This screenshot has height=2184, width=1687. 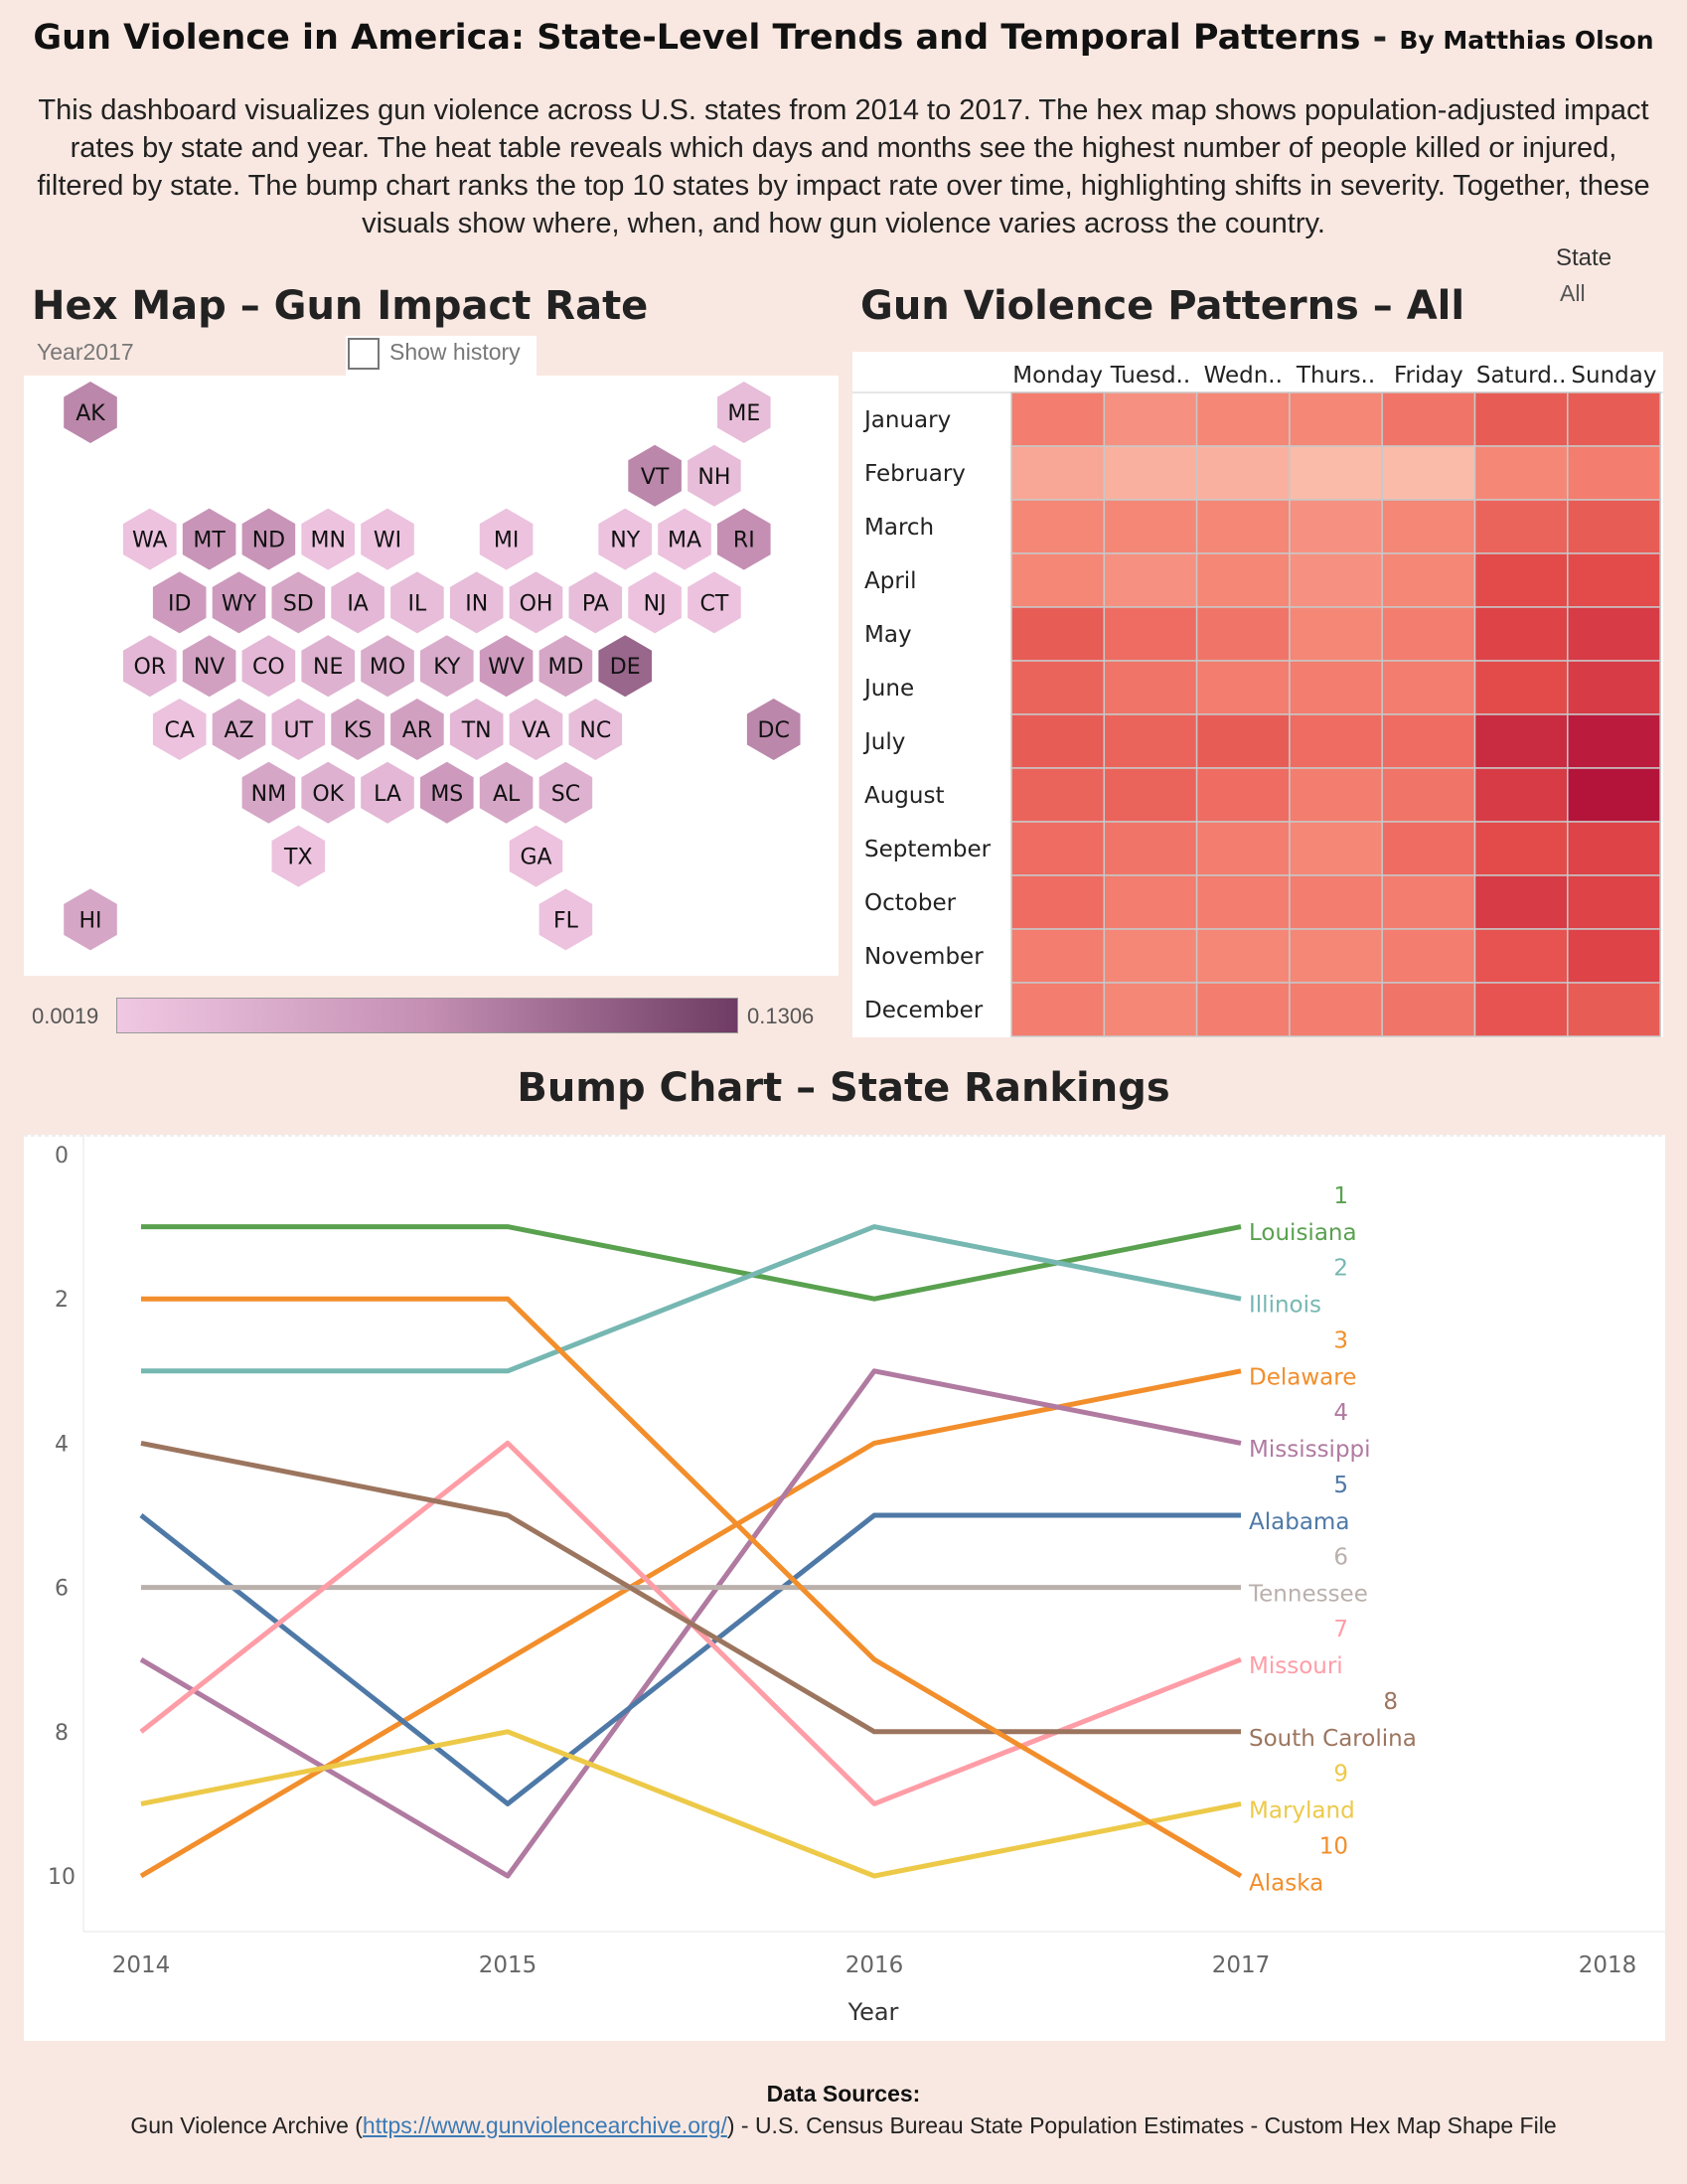 I want to click on hex-or: OR, so click(x=150, y=666).